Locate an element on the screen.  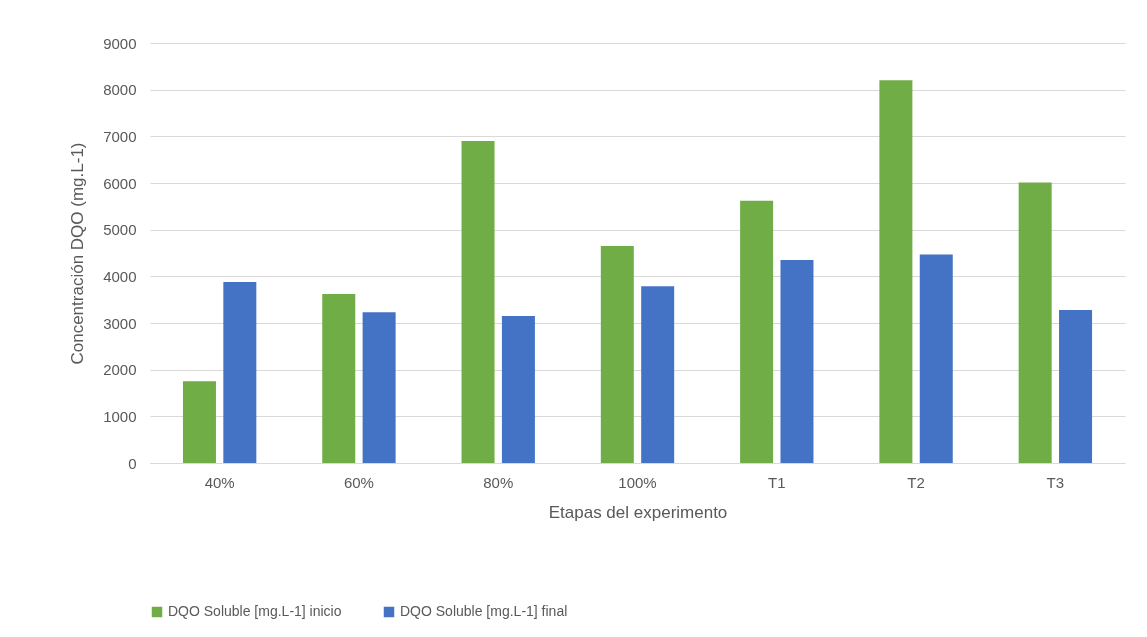
x-tick-label: T2 is located at coordinates (916, 482).